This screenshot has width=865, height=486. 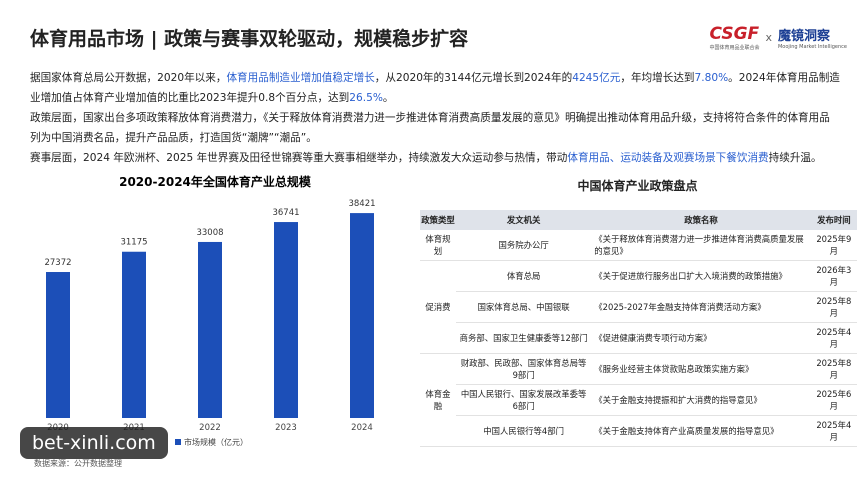 I want to click on issuer: 中国人民银行等4部门, so click(x=523, y=431).